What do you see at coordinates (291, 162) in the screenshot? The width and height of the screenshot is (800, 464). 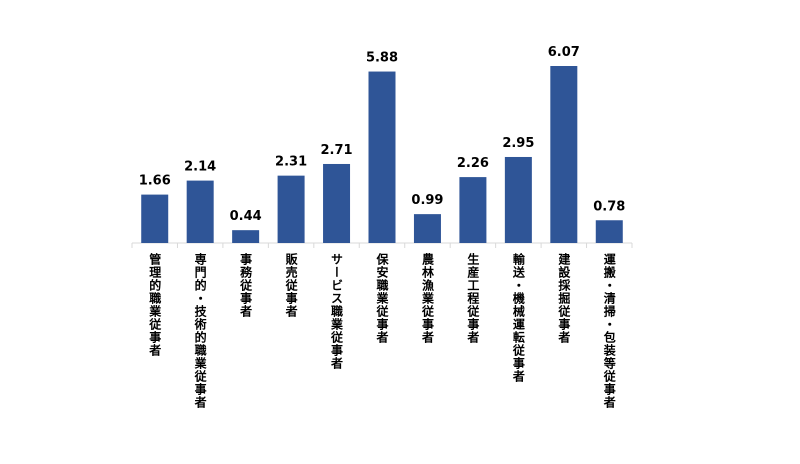 I see `data-label: 2.31` at bounding box center [291, 162].